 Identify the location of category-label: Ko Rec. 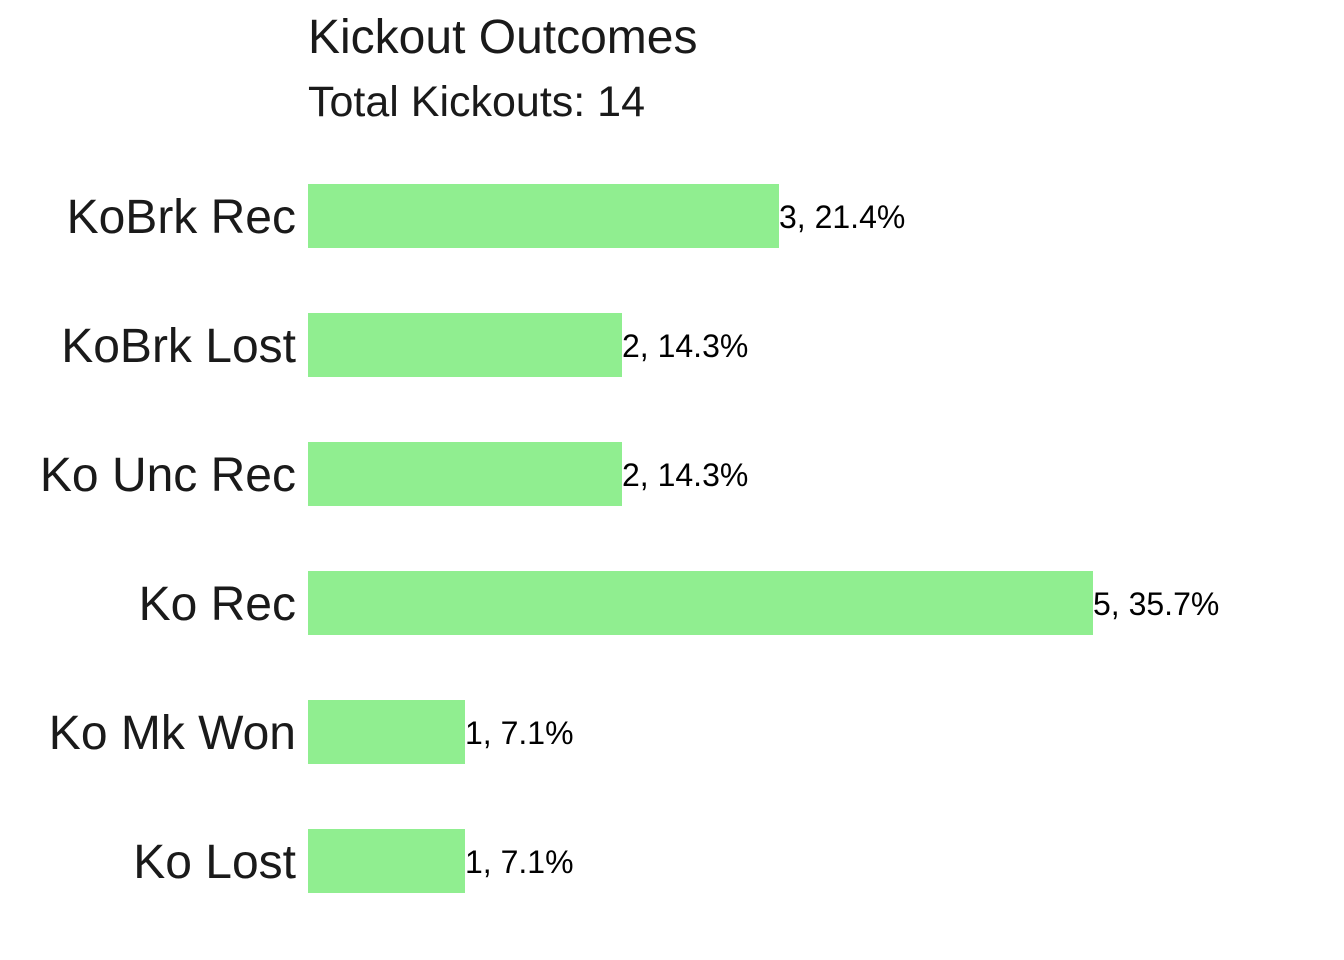
(217, 604).